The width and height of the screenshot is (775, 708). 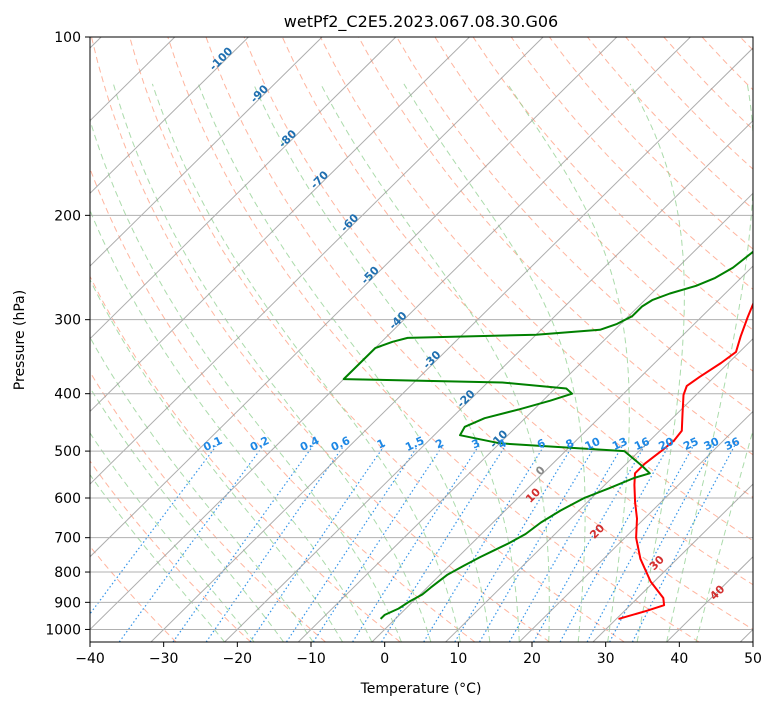 What do you see at coordinates (418, 654) in the screenshot?
I see `x-axis-ticks: −40 −30 −20 −10 0 10 20 30 40 50` at bounding box center [418, 654].